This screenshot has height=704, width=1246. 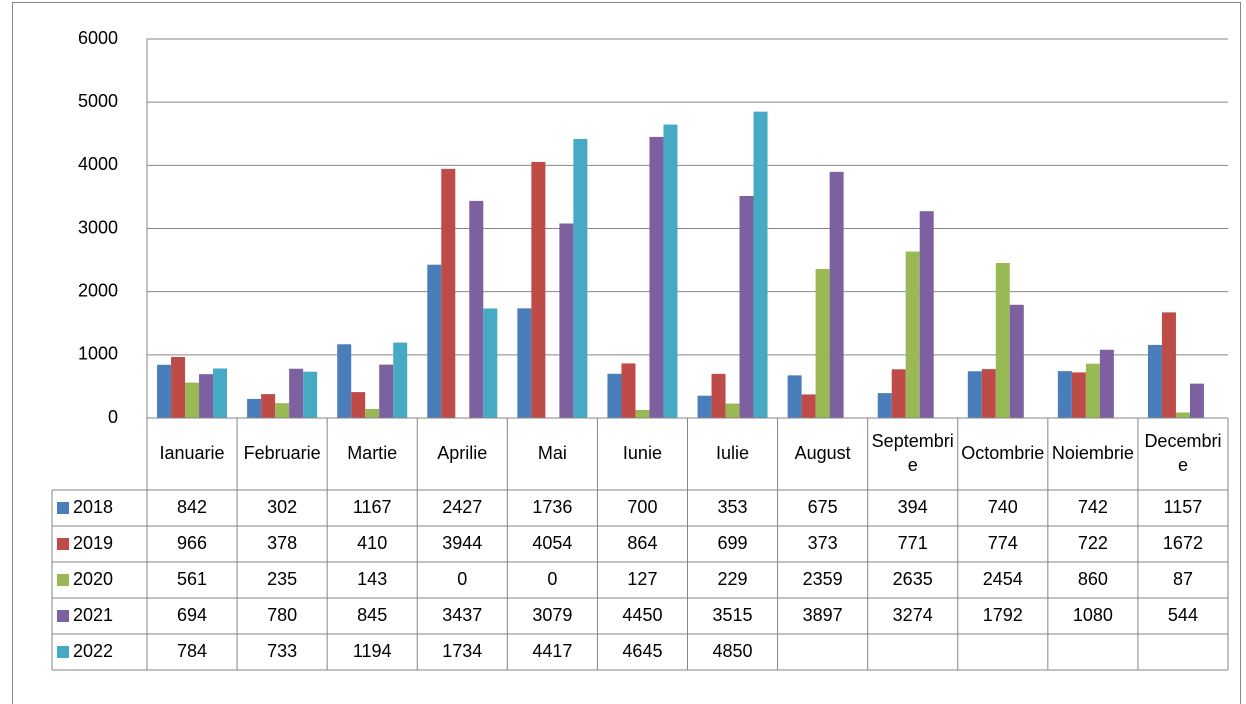 I want to click on table-value: 1792, so click(x=1003, y=615).